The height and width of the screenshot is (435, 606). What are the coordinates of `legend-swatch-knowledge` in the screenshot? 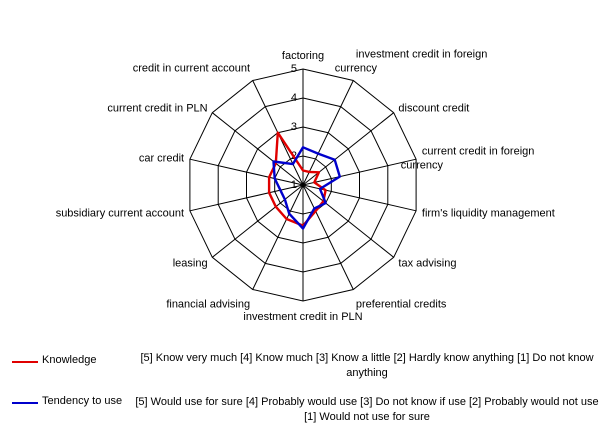 It's located at (25, 362).